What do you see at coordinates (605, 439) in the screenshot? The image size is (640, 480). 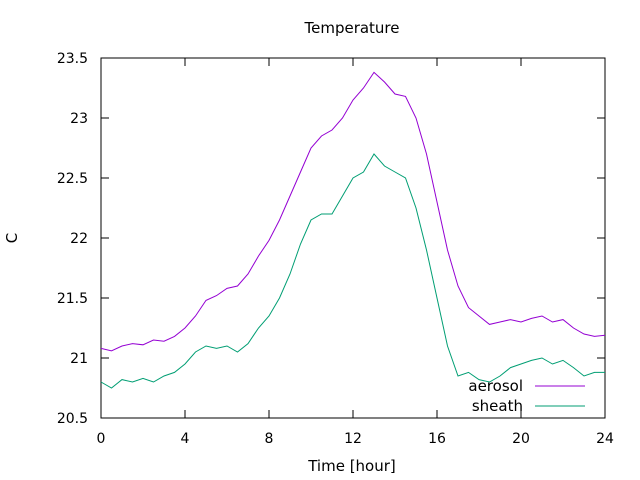 I see `x-tick-label: 24` at bounding box center [605, 439].